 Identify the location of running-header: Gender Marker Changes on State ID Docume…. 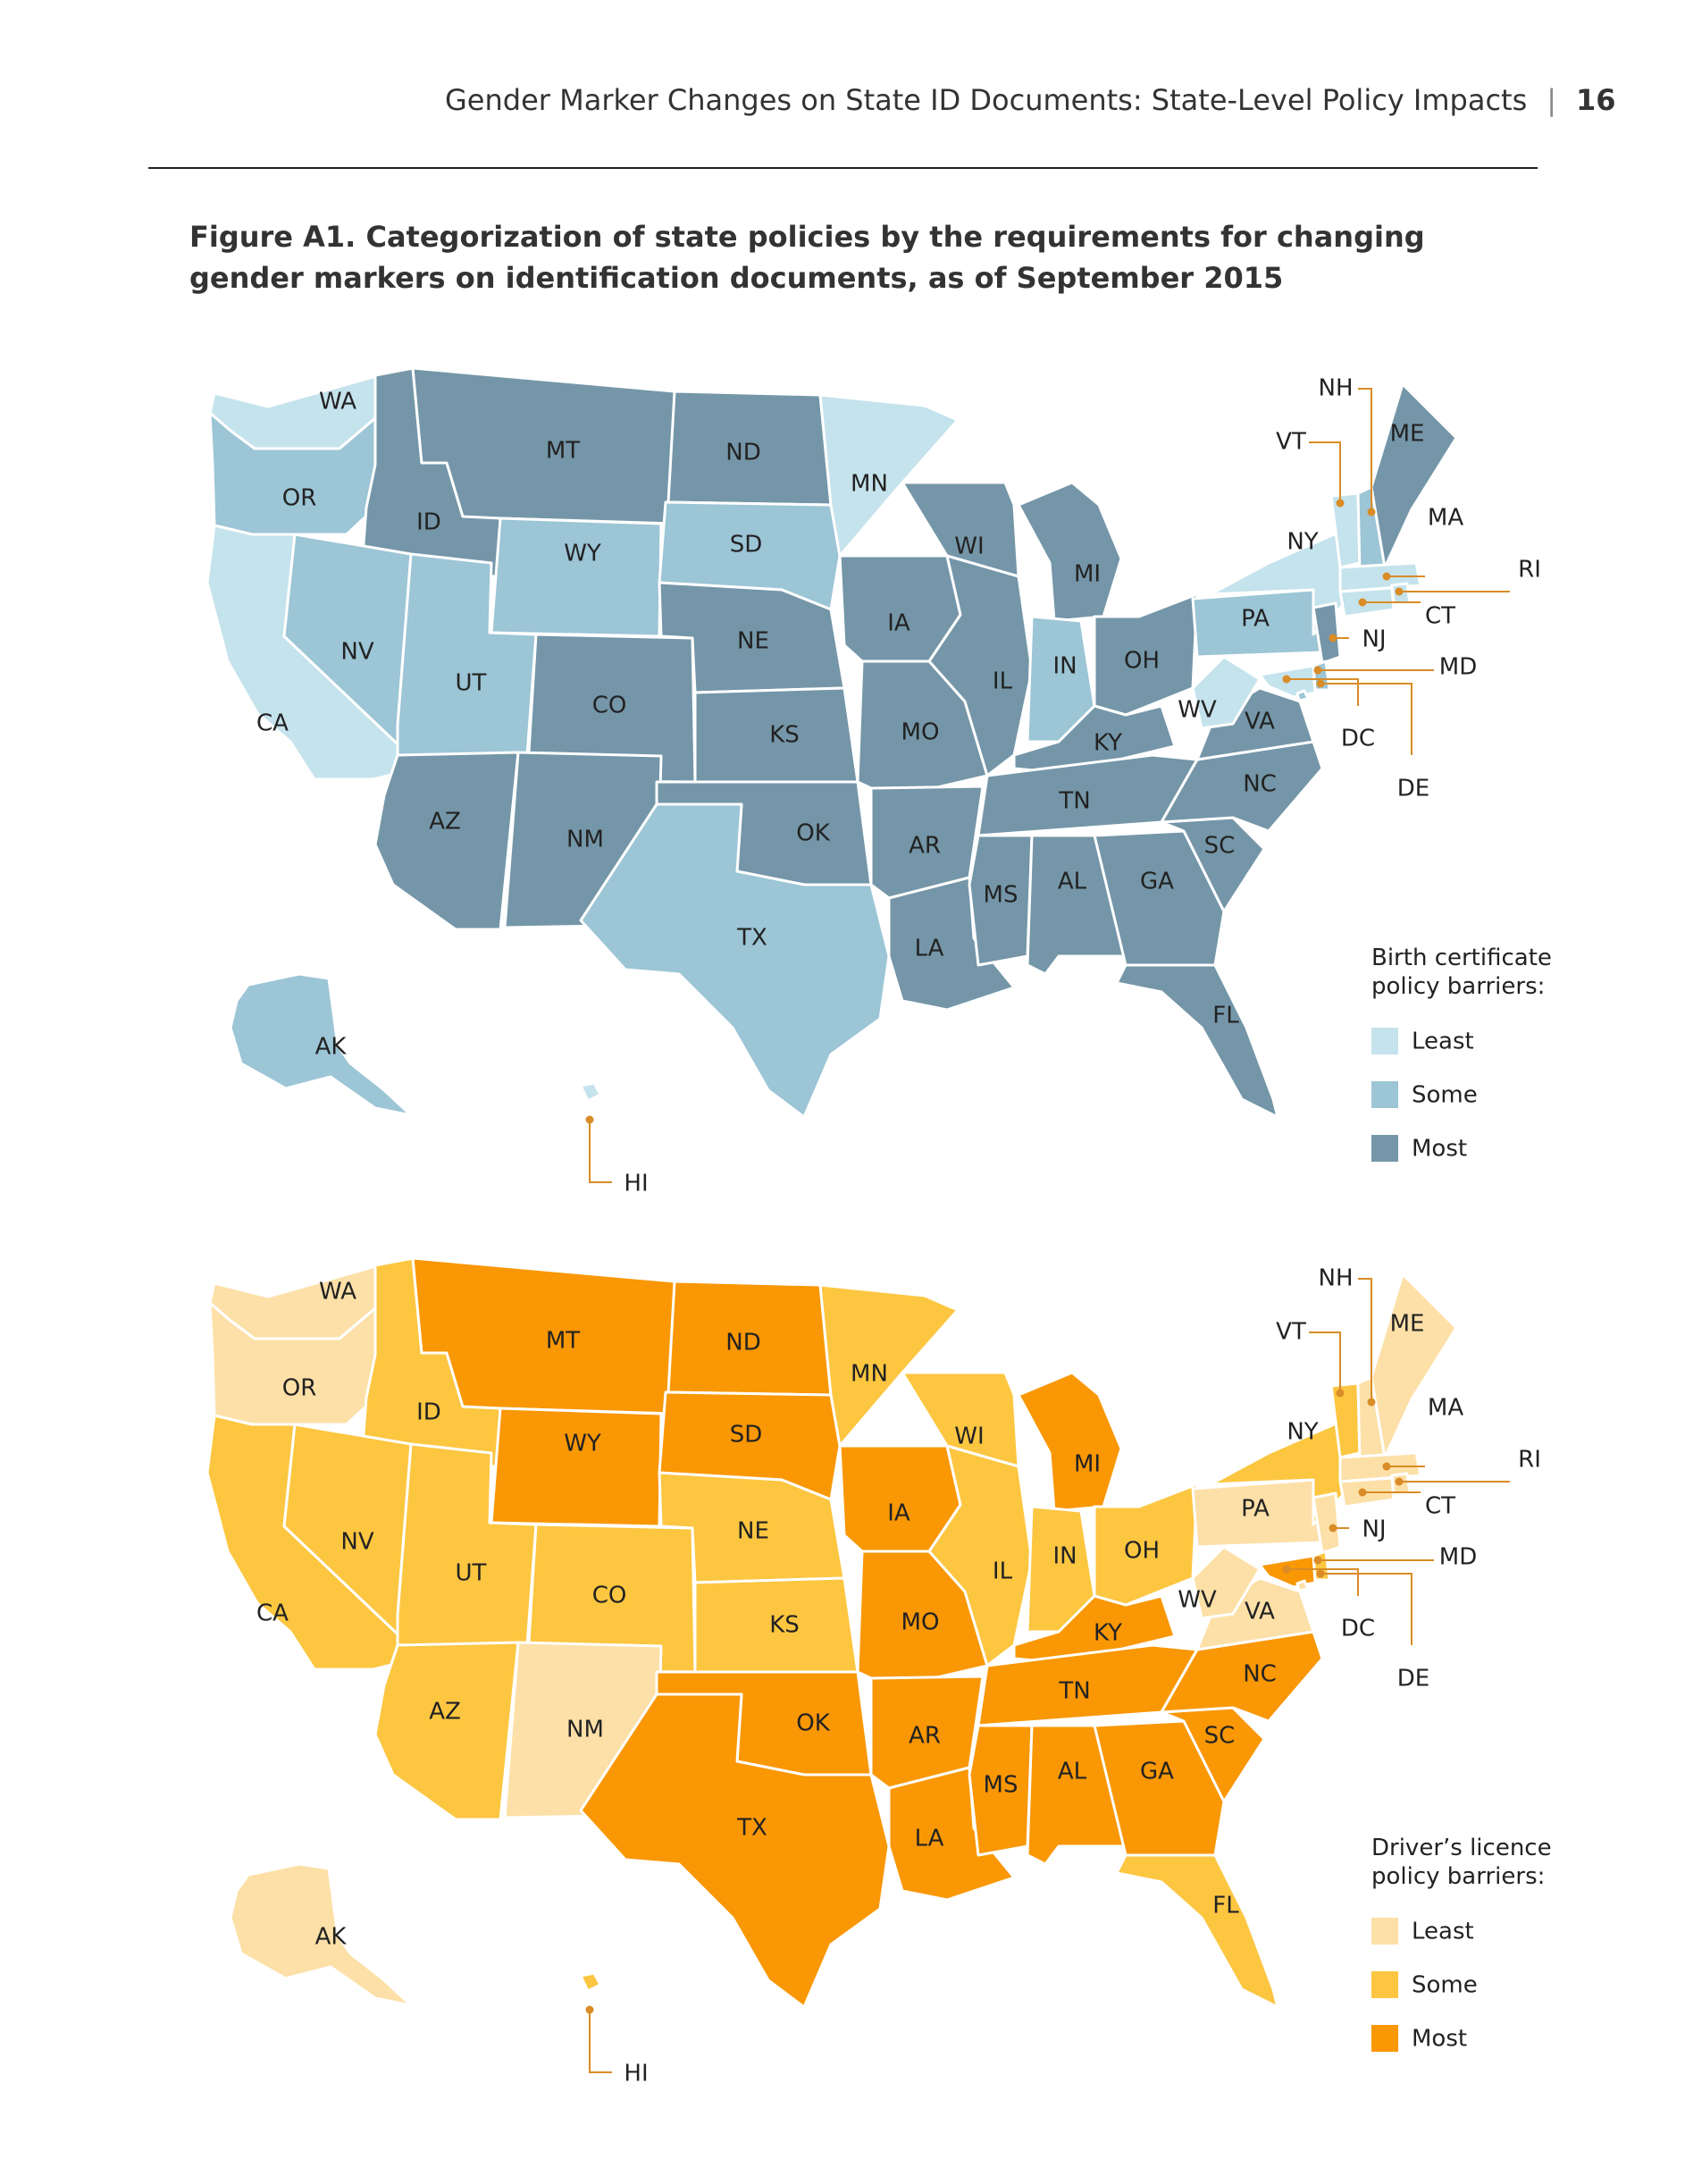
(1030, 100).